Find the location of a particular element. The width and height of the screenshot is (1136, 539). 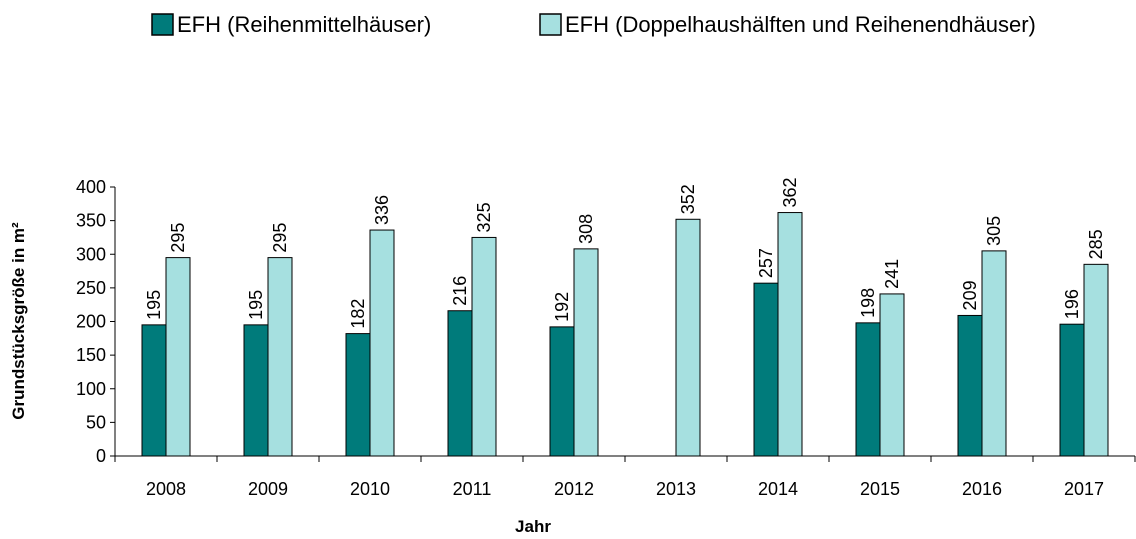

value-label: 285 is located at coordinates (1096, 244).